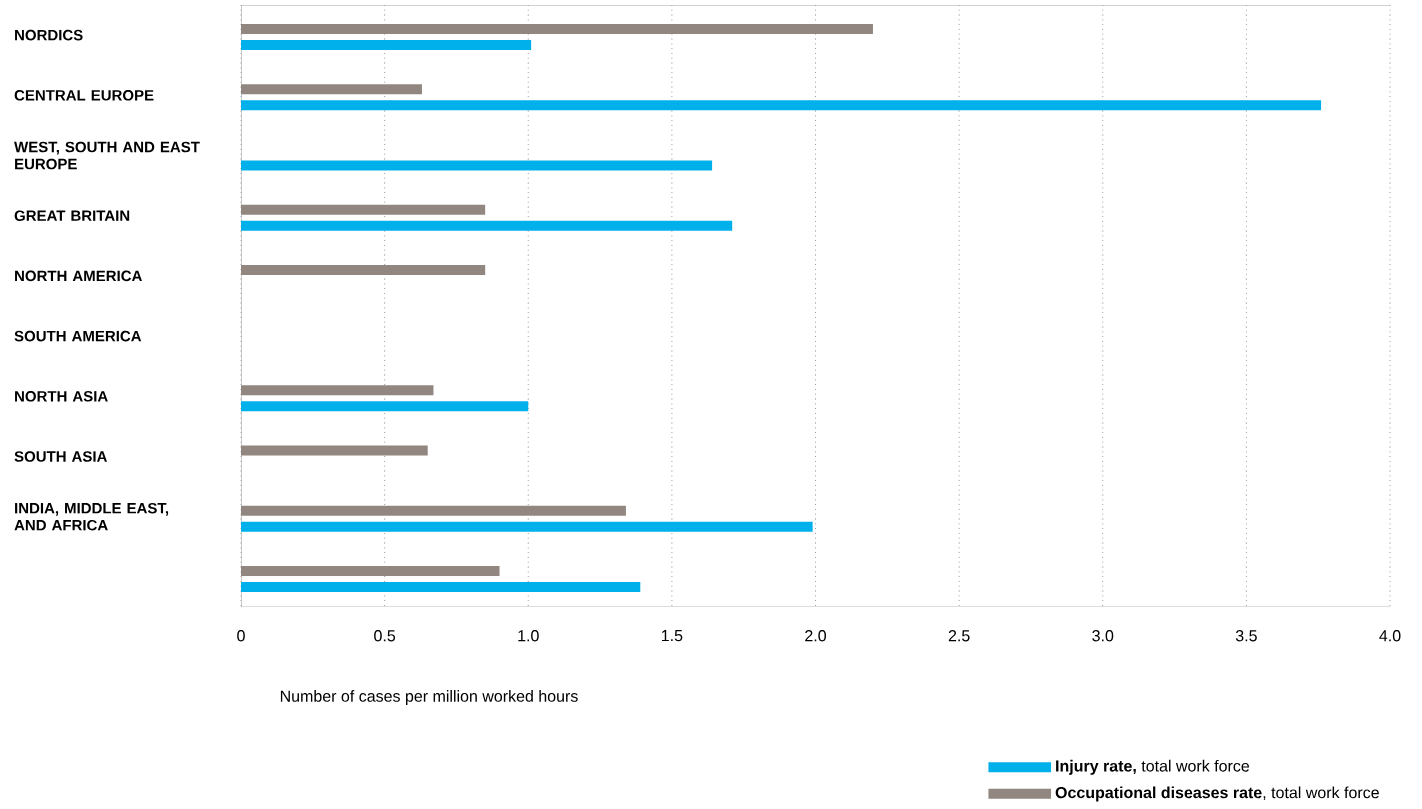 This screenshot has height=809, width=1422. Describe the element at coordinates (84, 95) in the screenshot. I see `y-tick-label: CENTRAL EUROPE` at that location.